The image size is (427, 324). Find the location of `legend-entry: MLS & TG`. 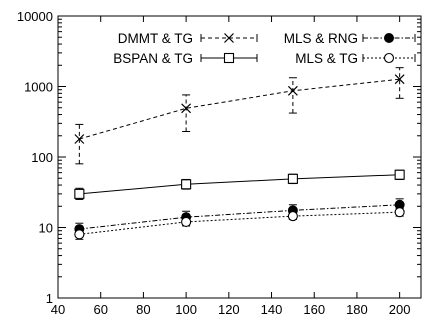

legend-entry: MLS & TG is located at coordinates (355, 58).